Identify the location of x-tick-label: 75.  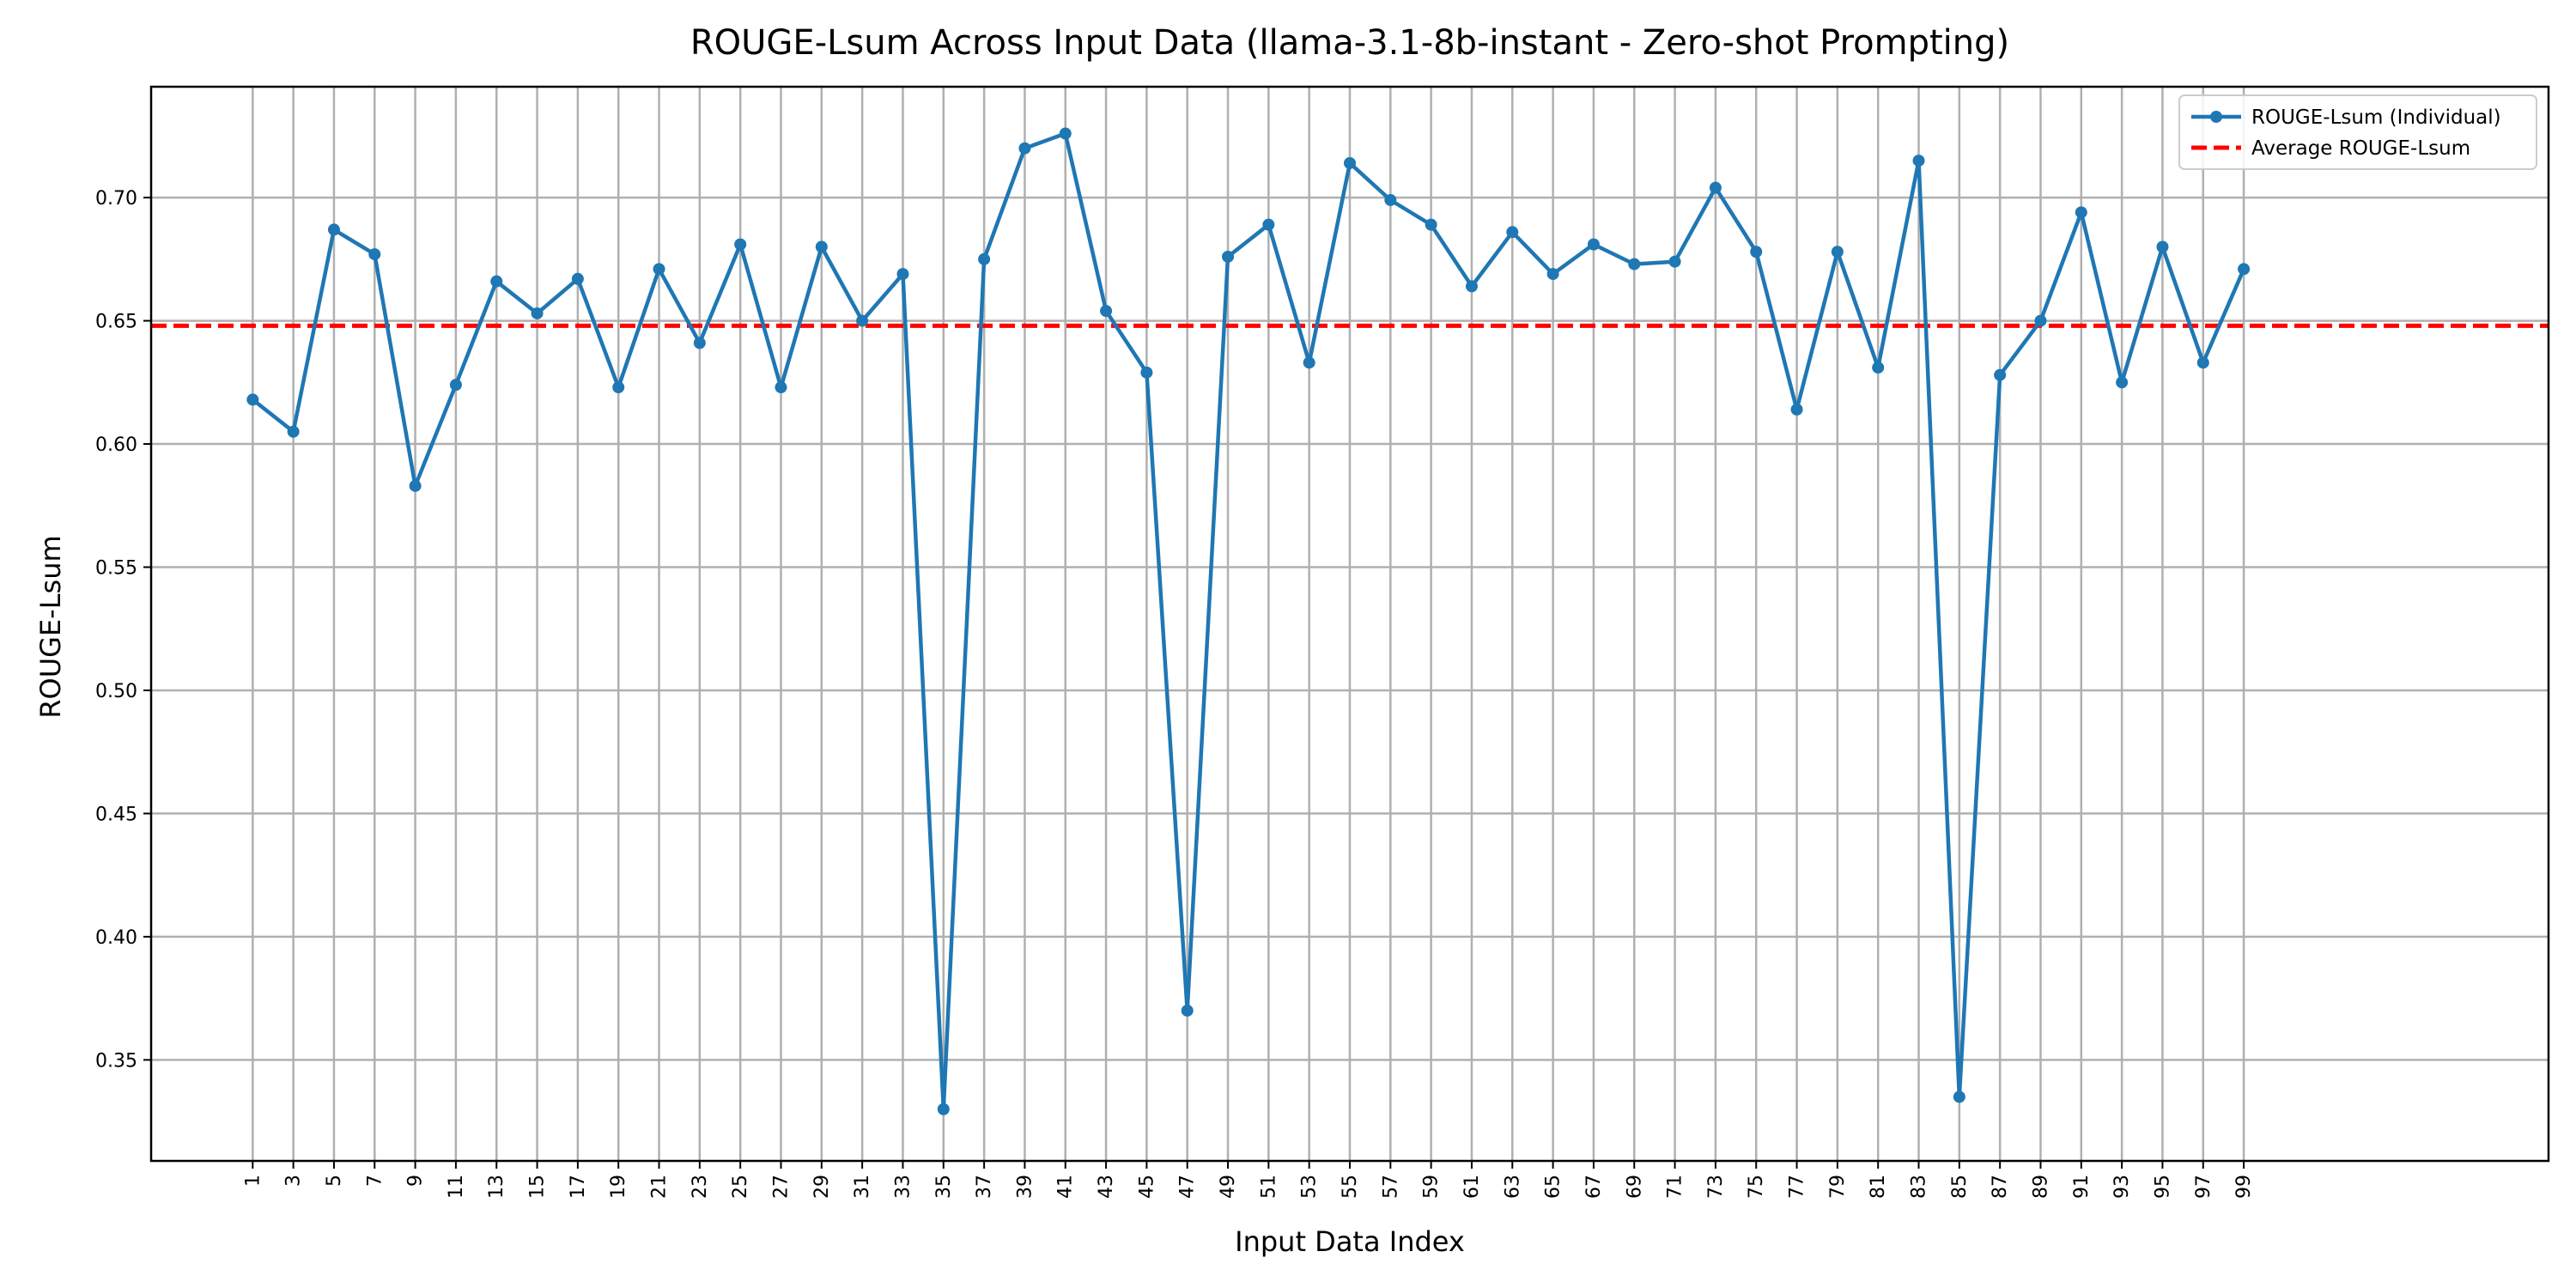
(1756, 1187).